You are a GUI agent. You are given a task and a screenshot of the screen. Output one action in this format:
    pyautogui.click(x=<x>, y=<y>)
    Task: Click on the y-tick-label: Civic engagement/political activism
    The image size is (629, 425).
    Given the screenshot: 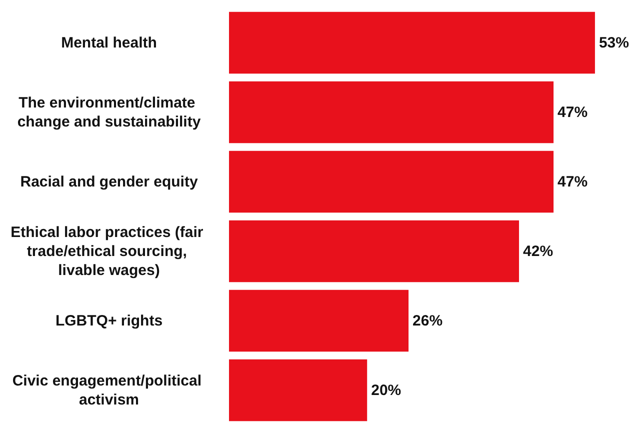 What is the action you would take?
    pyautogui.click(x=109, y=390)
    